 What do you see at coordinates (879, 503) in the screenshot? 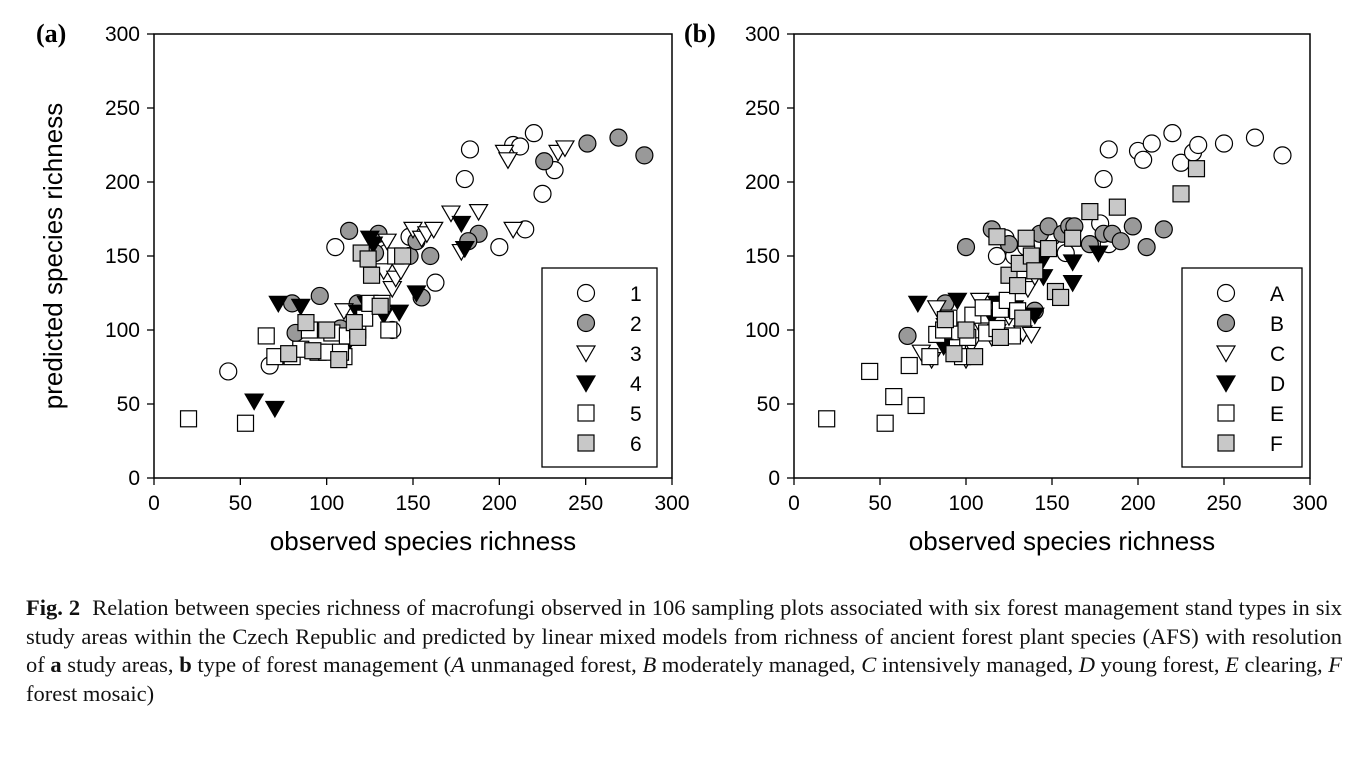
I see `x-tick-label: 50` at bounding box center [879, 503].